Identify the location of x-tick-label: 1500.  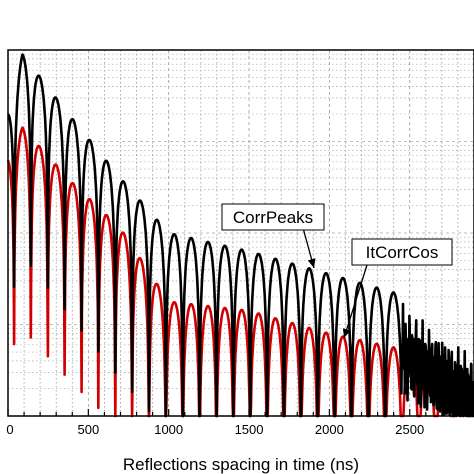
(249, 429).